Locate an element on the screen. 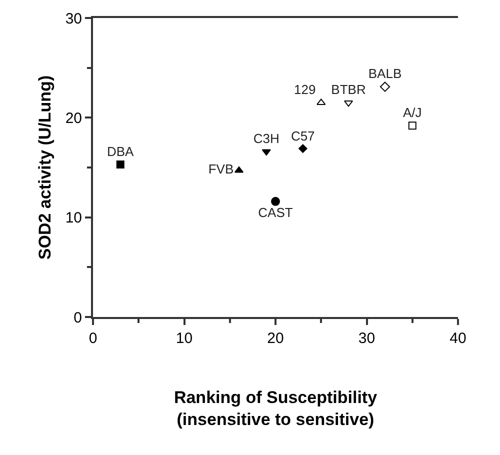  series-label: CAST is located at coordinates (275, 212).